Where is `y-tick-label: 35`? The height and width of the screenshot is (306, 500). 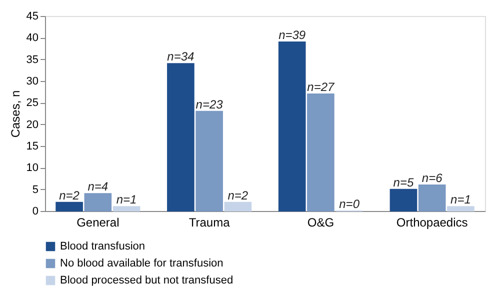 y-tick-label: 35 is located at coordinates (32, 60).